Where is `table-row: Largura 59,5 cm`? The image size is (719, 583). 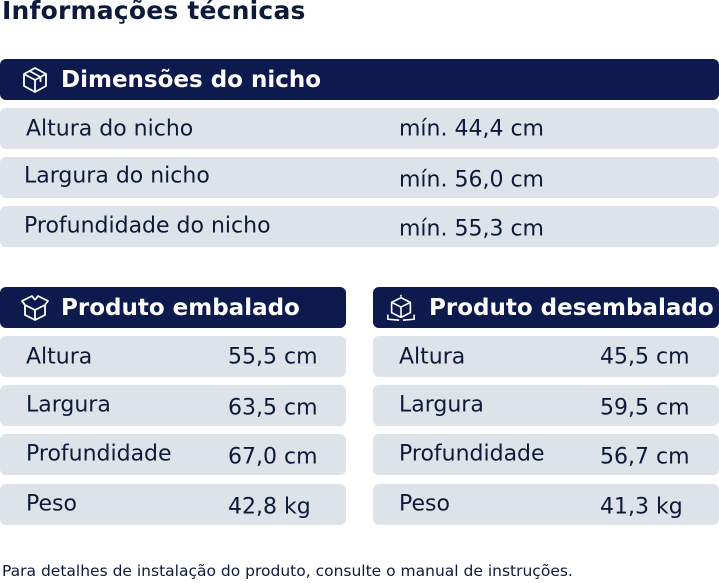
table-row: Largura 59,5 cm is located at coordinates (546, 405).